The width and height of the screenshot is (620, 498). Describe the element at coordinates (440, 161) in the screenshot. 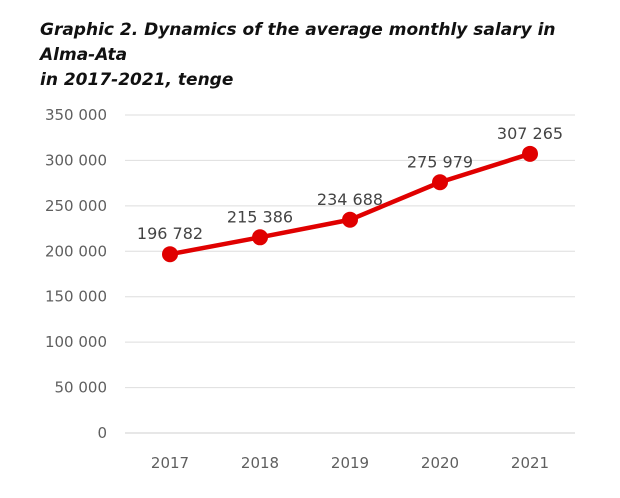

I see `data-label: 275 979` at that location.